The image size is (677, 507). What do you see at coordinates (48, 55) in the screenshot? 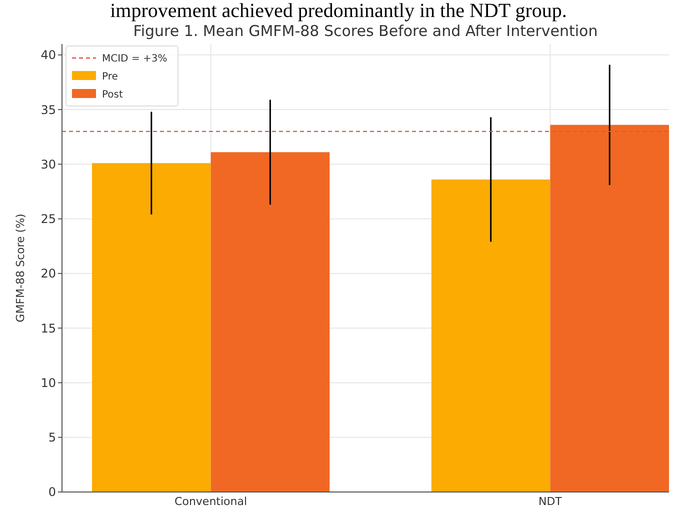
I see `y-tick-label: 40` at bounding box center [48, 55].